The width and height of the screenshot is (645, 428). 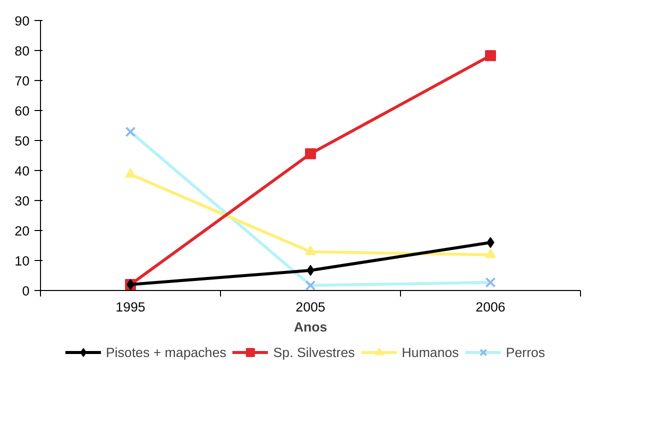 What do you see at coordinates (22, 81) in the screenshot?
I see `y-tick-label: 70` at bounding box center [22, 81].